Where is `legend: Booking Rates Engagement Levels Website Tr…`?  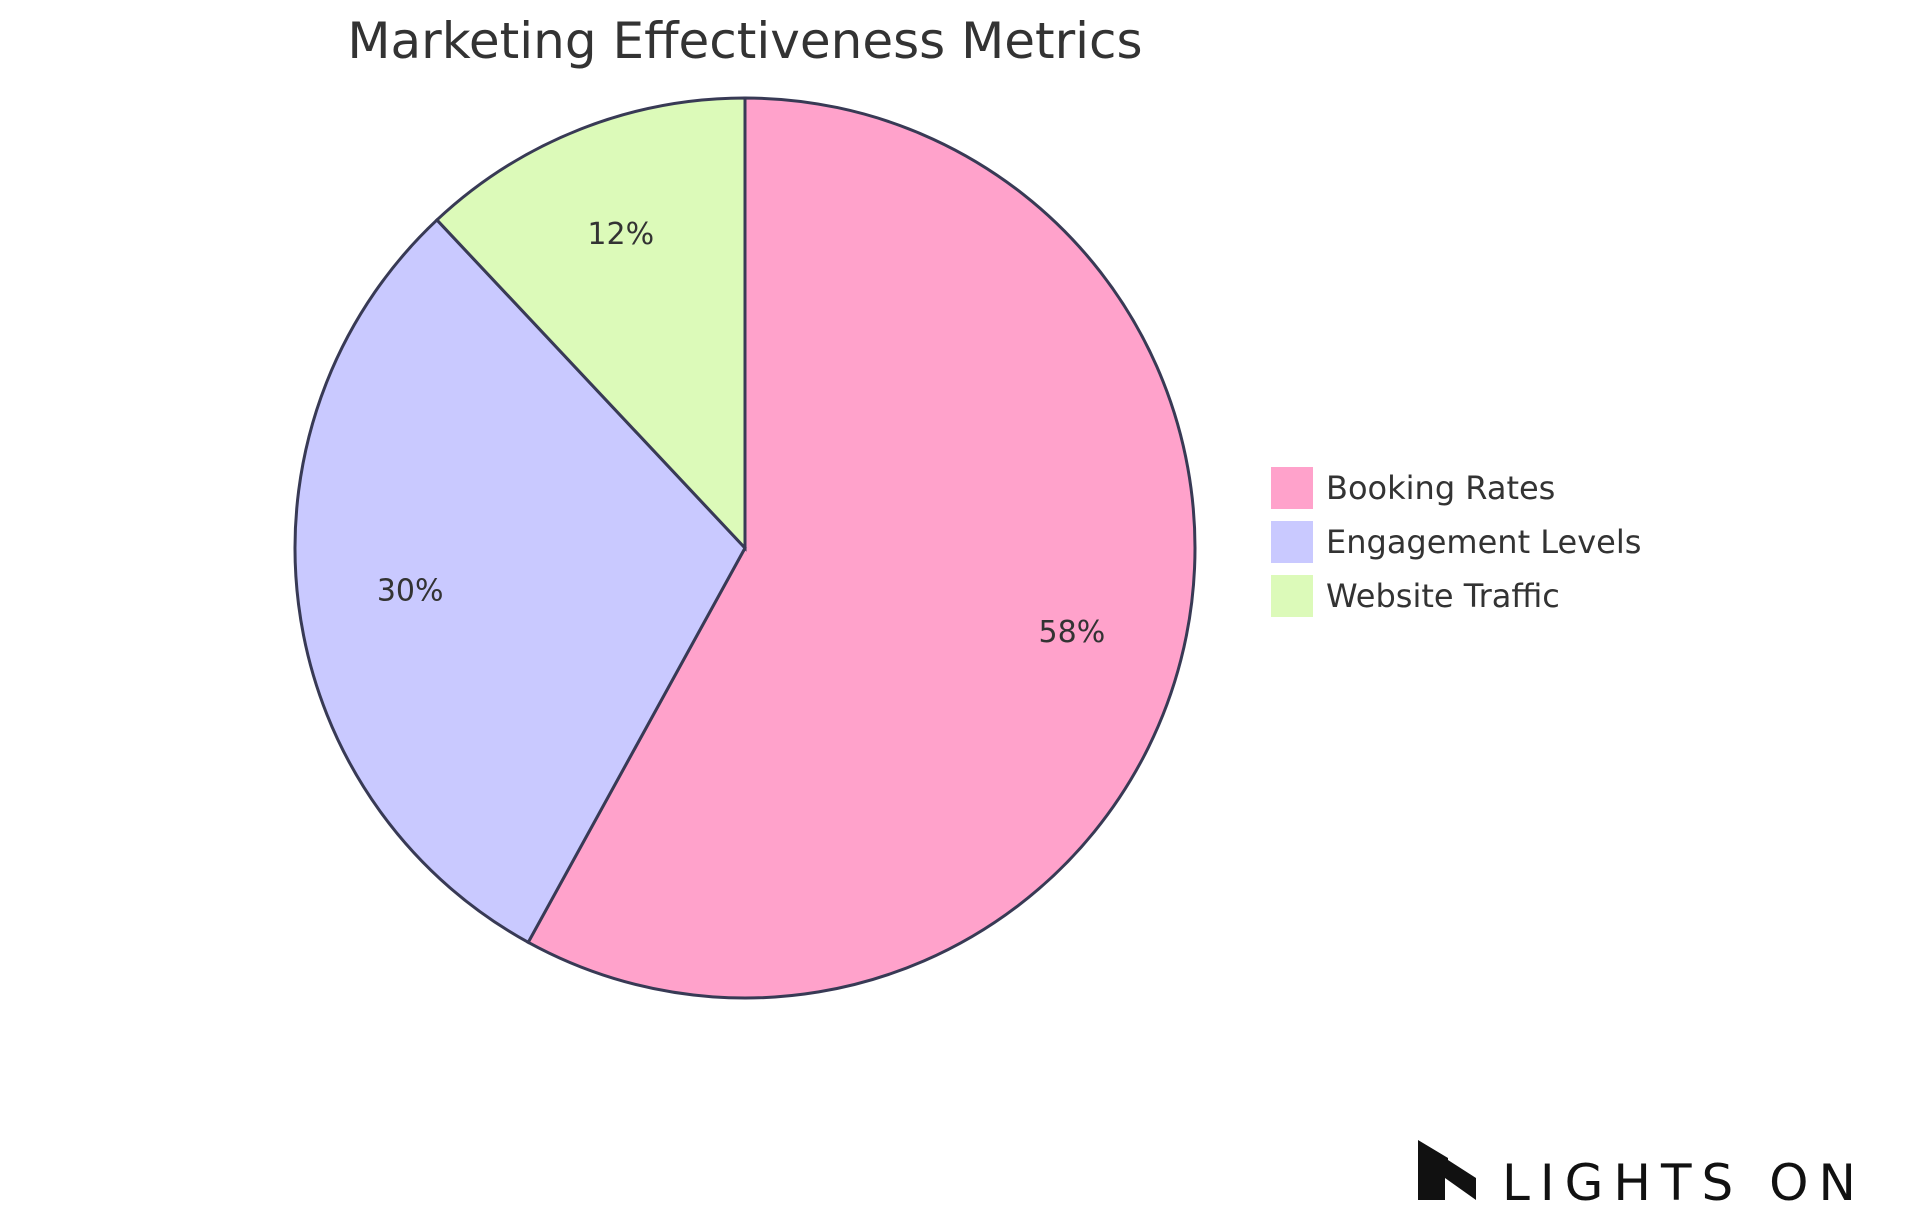 legend: Booking Rates Engagement Levels Website Tr… is located at coordinates (1455, 542).